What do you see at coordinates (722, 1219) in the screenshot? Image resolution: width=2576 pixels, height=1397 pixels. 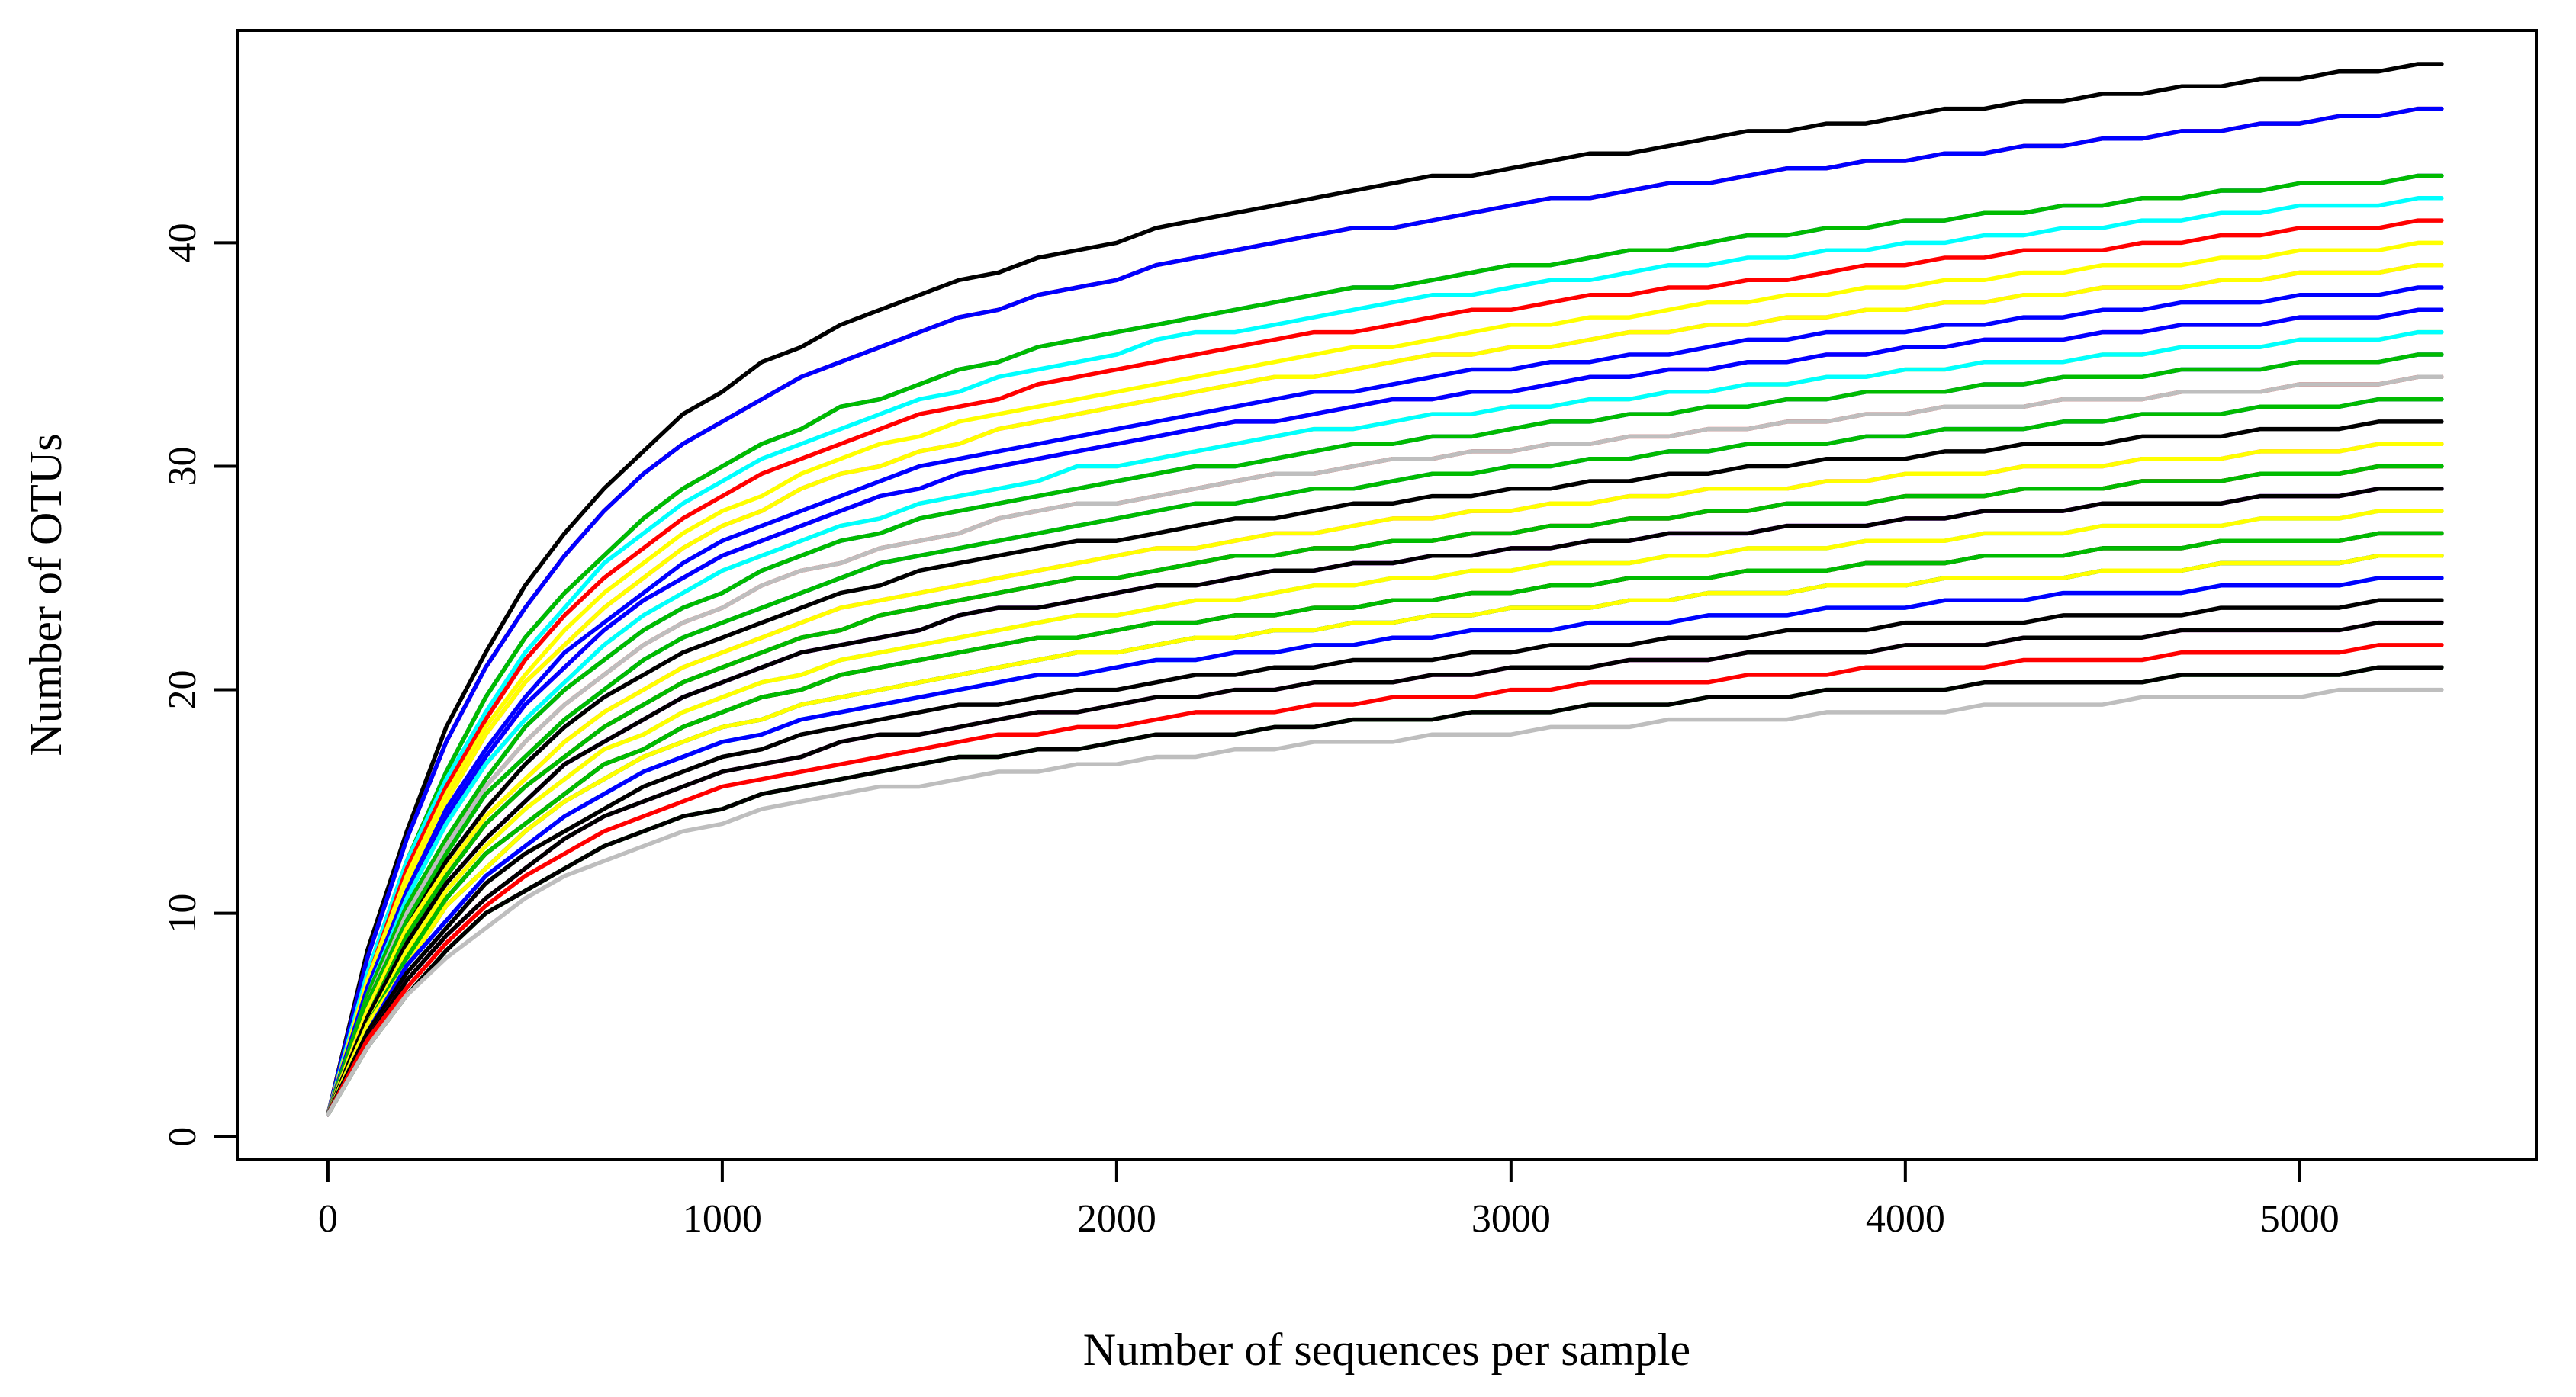 I see `x-tick-label: 1000` at bounding box center [722, 1219].